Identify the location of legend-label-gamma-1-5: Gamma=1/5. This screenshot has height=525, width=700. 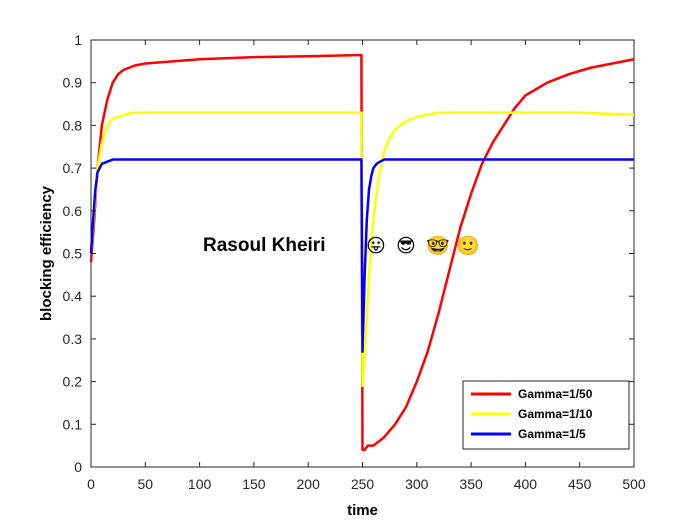
(552, 434).